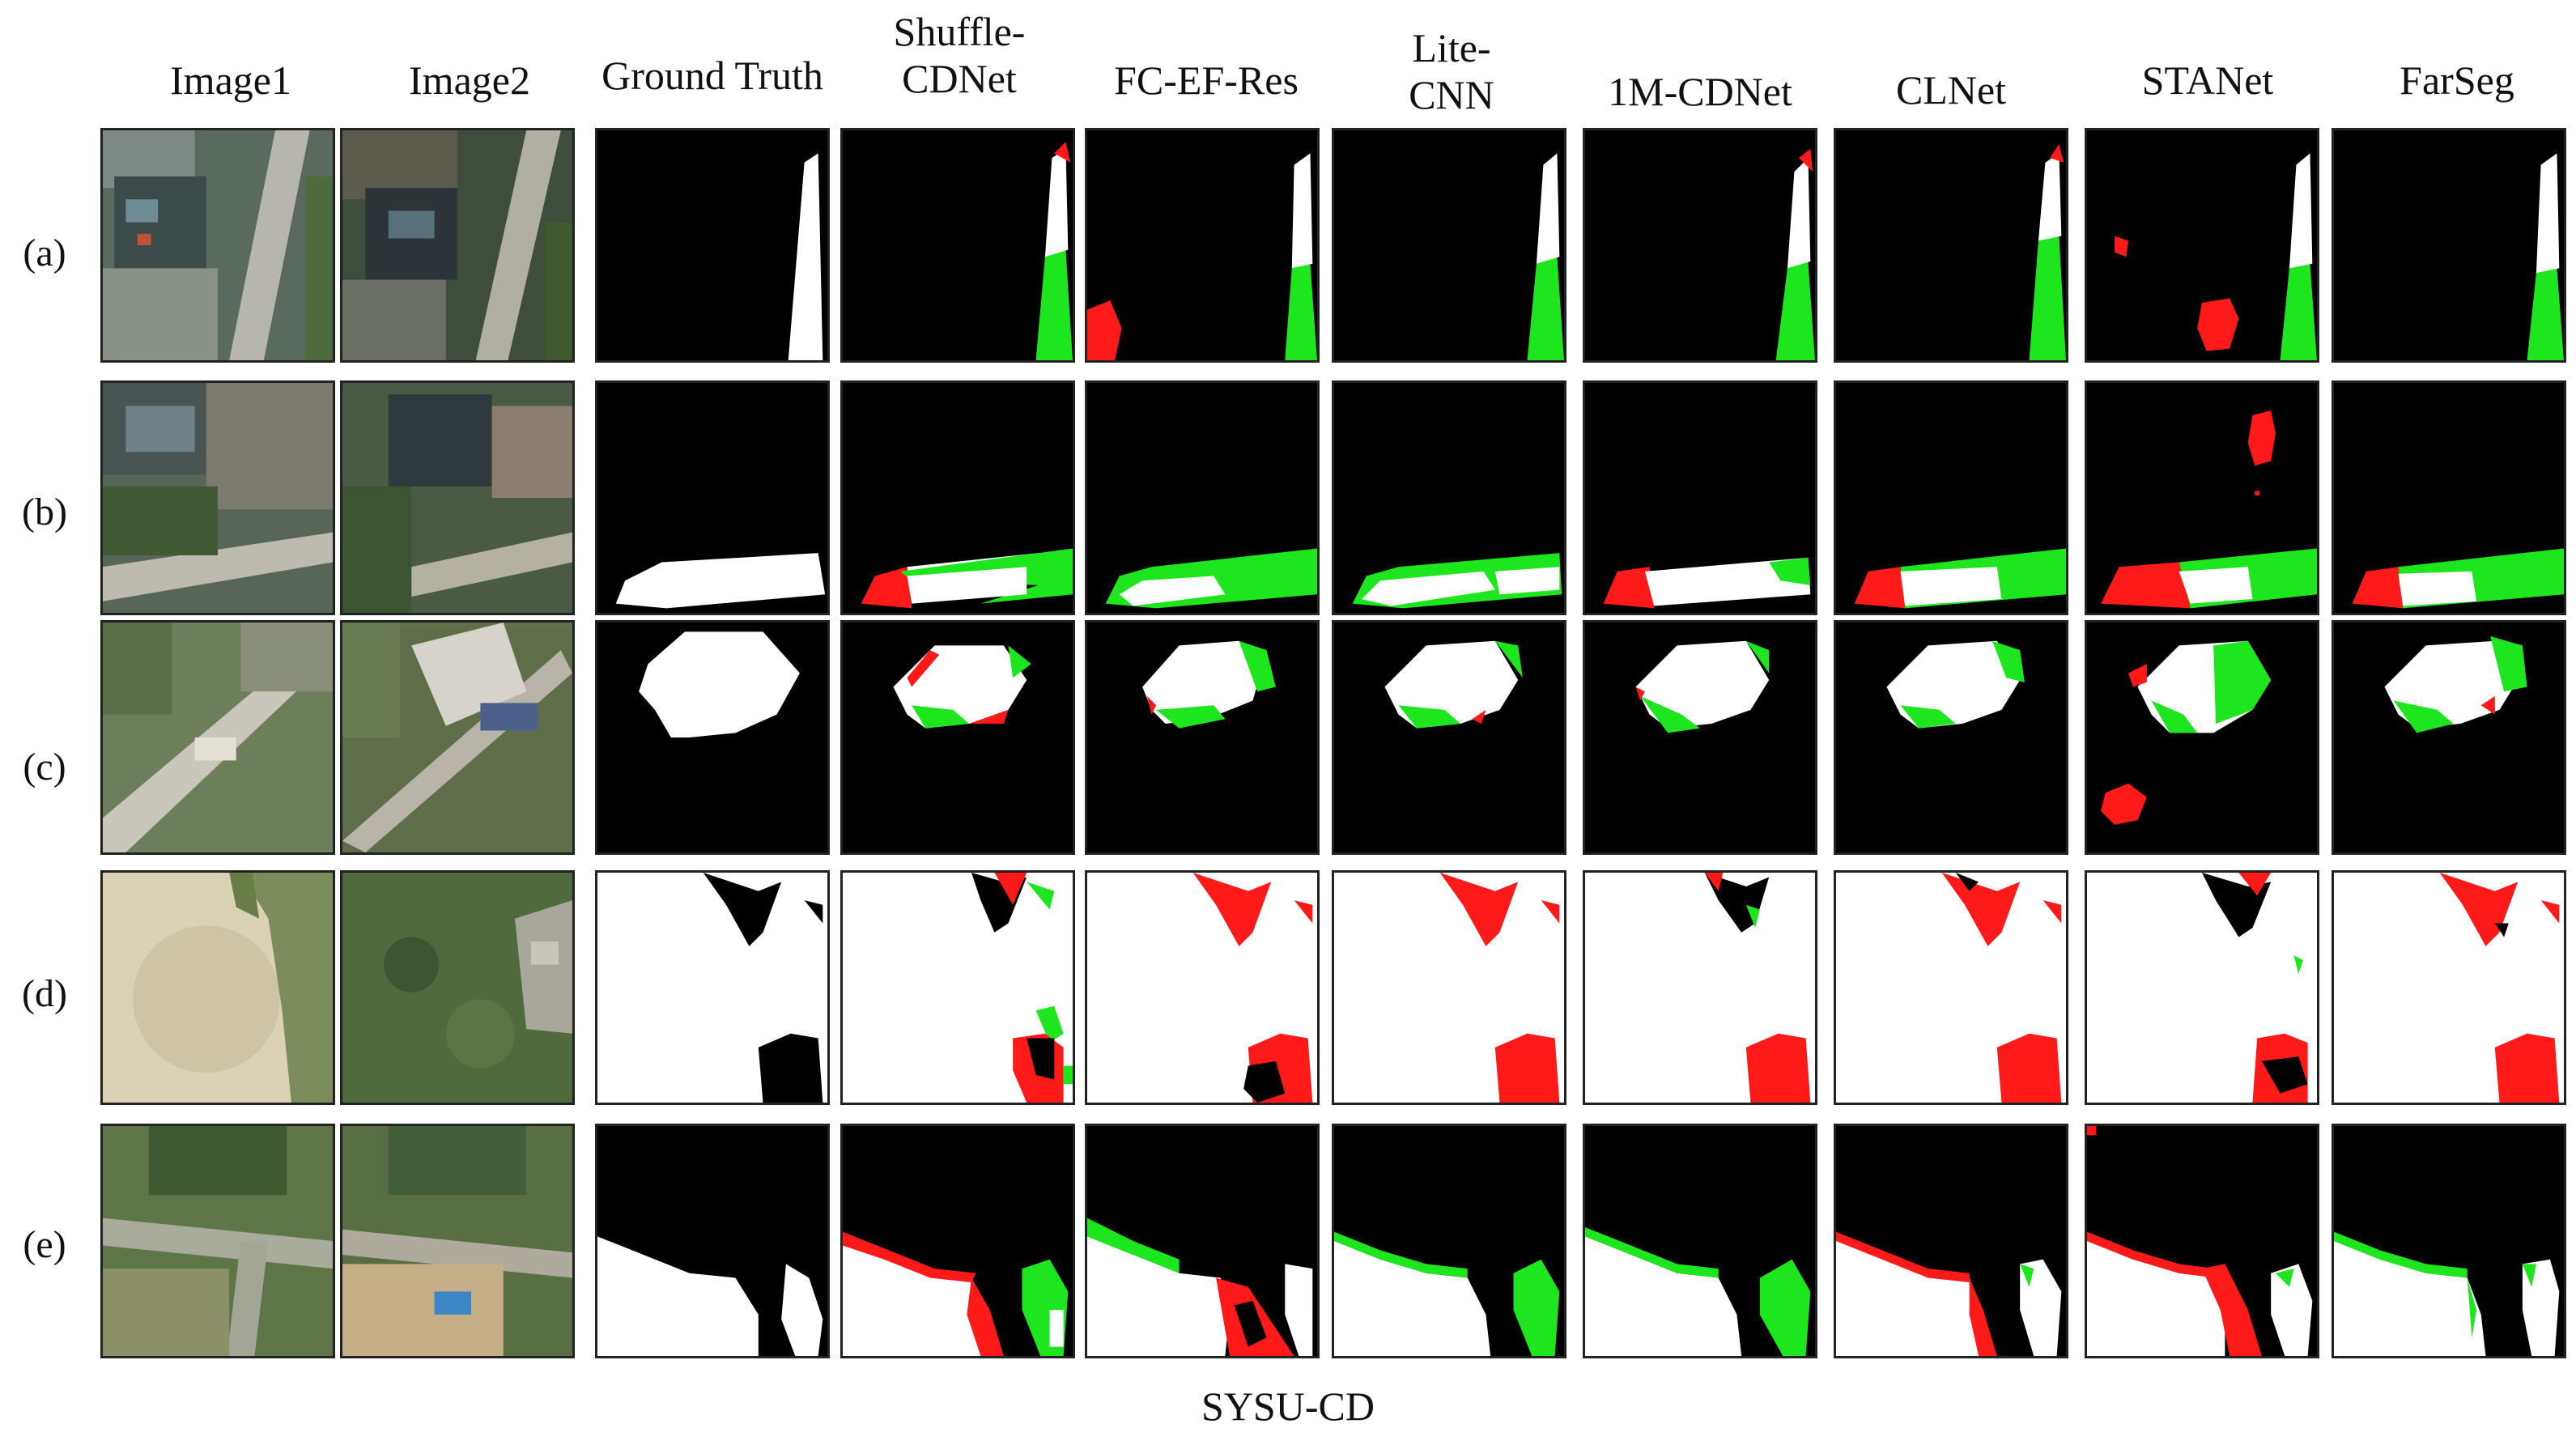 This screenshot has height=1445, width=2576. What do you see at coordinates (1451, 71) in the screenshot?
I see `col-header-litecnn: Lite- CNN` at bounding box center [1451, 71].